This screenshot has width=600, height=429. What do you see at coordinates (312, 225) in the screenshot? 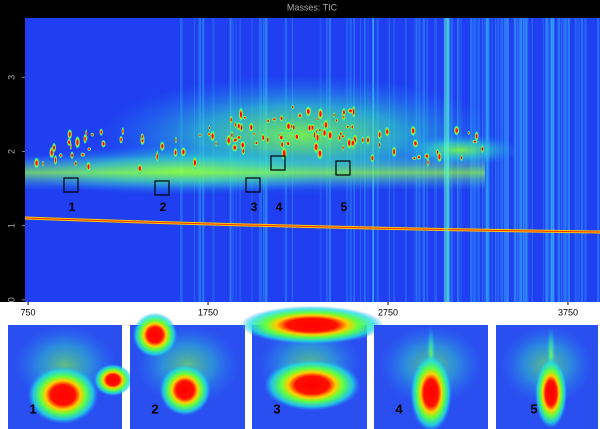
I see `baseline-ridge` at bounding box center [312, 225].